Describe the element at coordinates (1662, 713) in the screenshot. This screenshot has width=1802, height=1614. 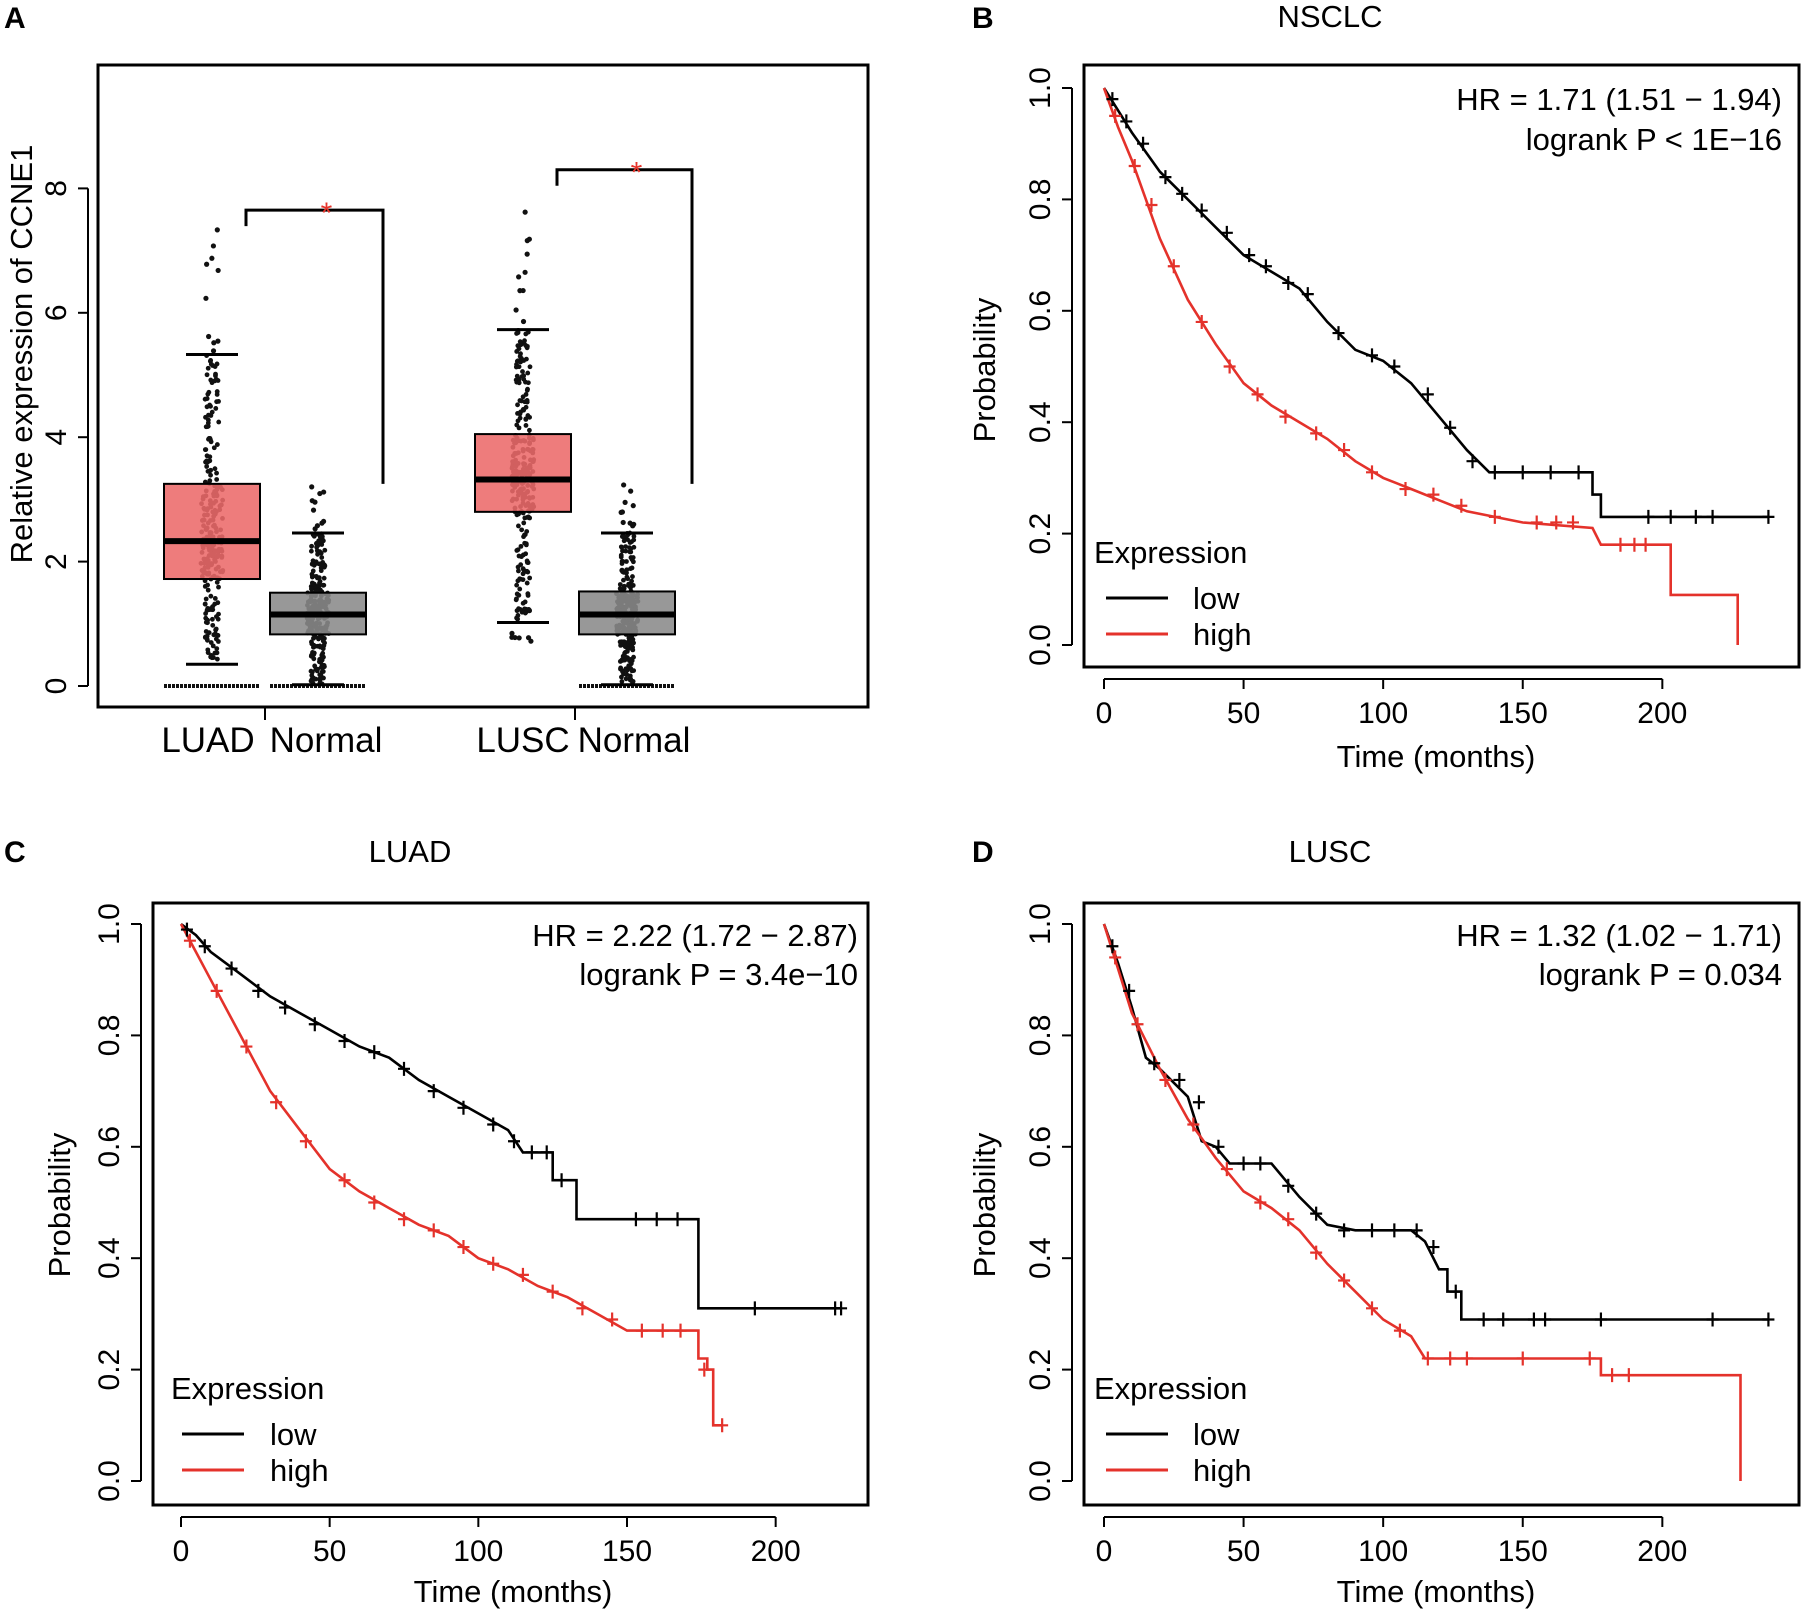
I see `panel-b-x-tick-label: 200` at that location.